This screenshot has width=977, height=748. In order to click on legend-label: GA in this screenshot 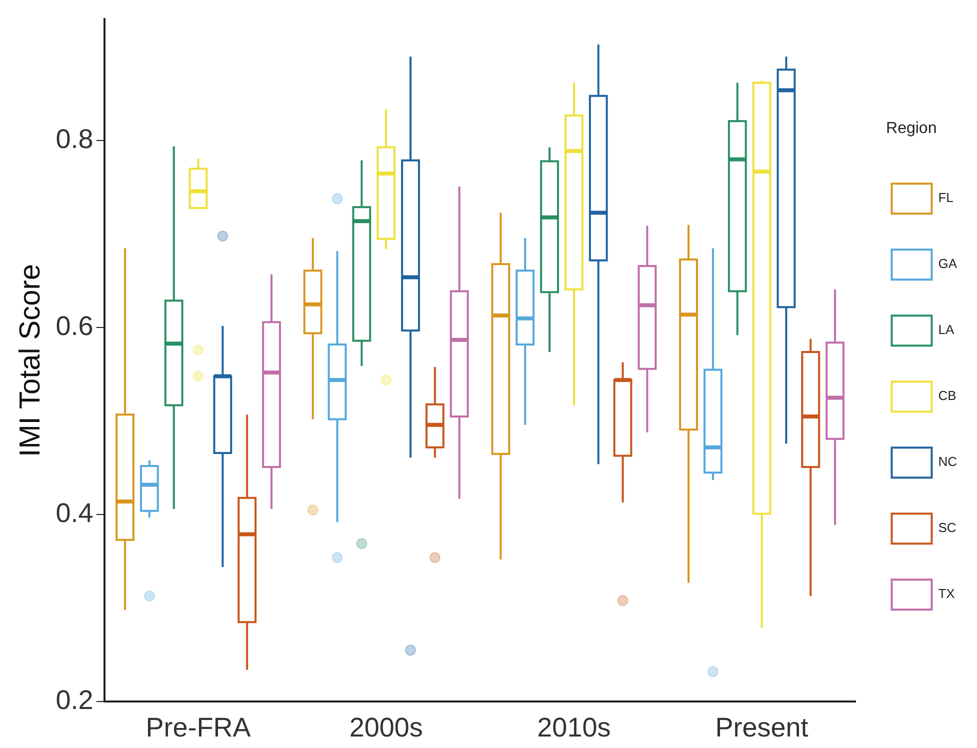, I will do `click(948, 264)`.